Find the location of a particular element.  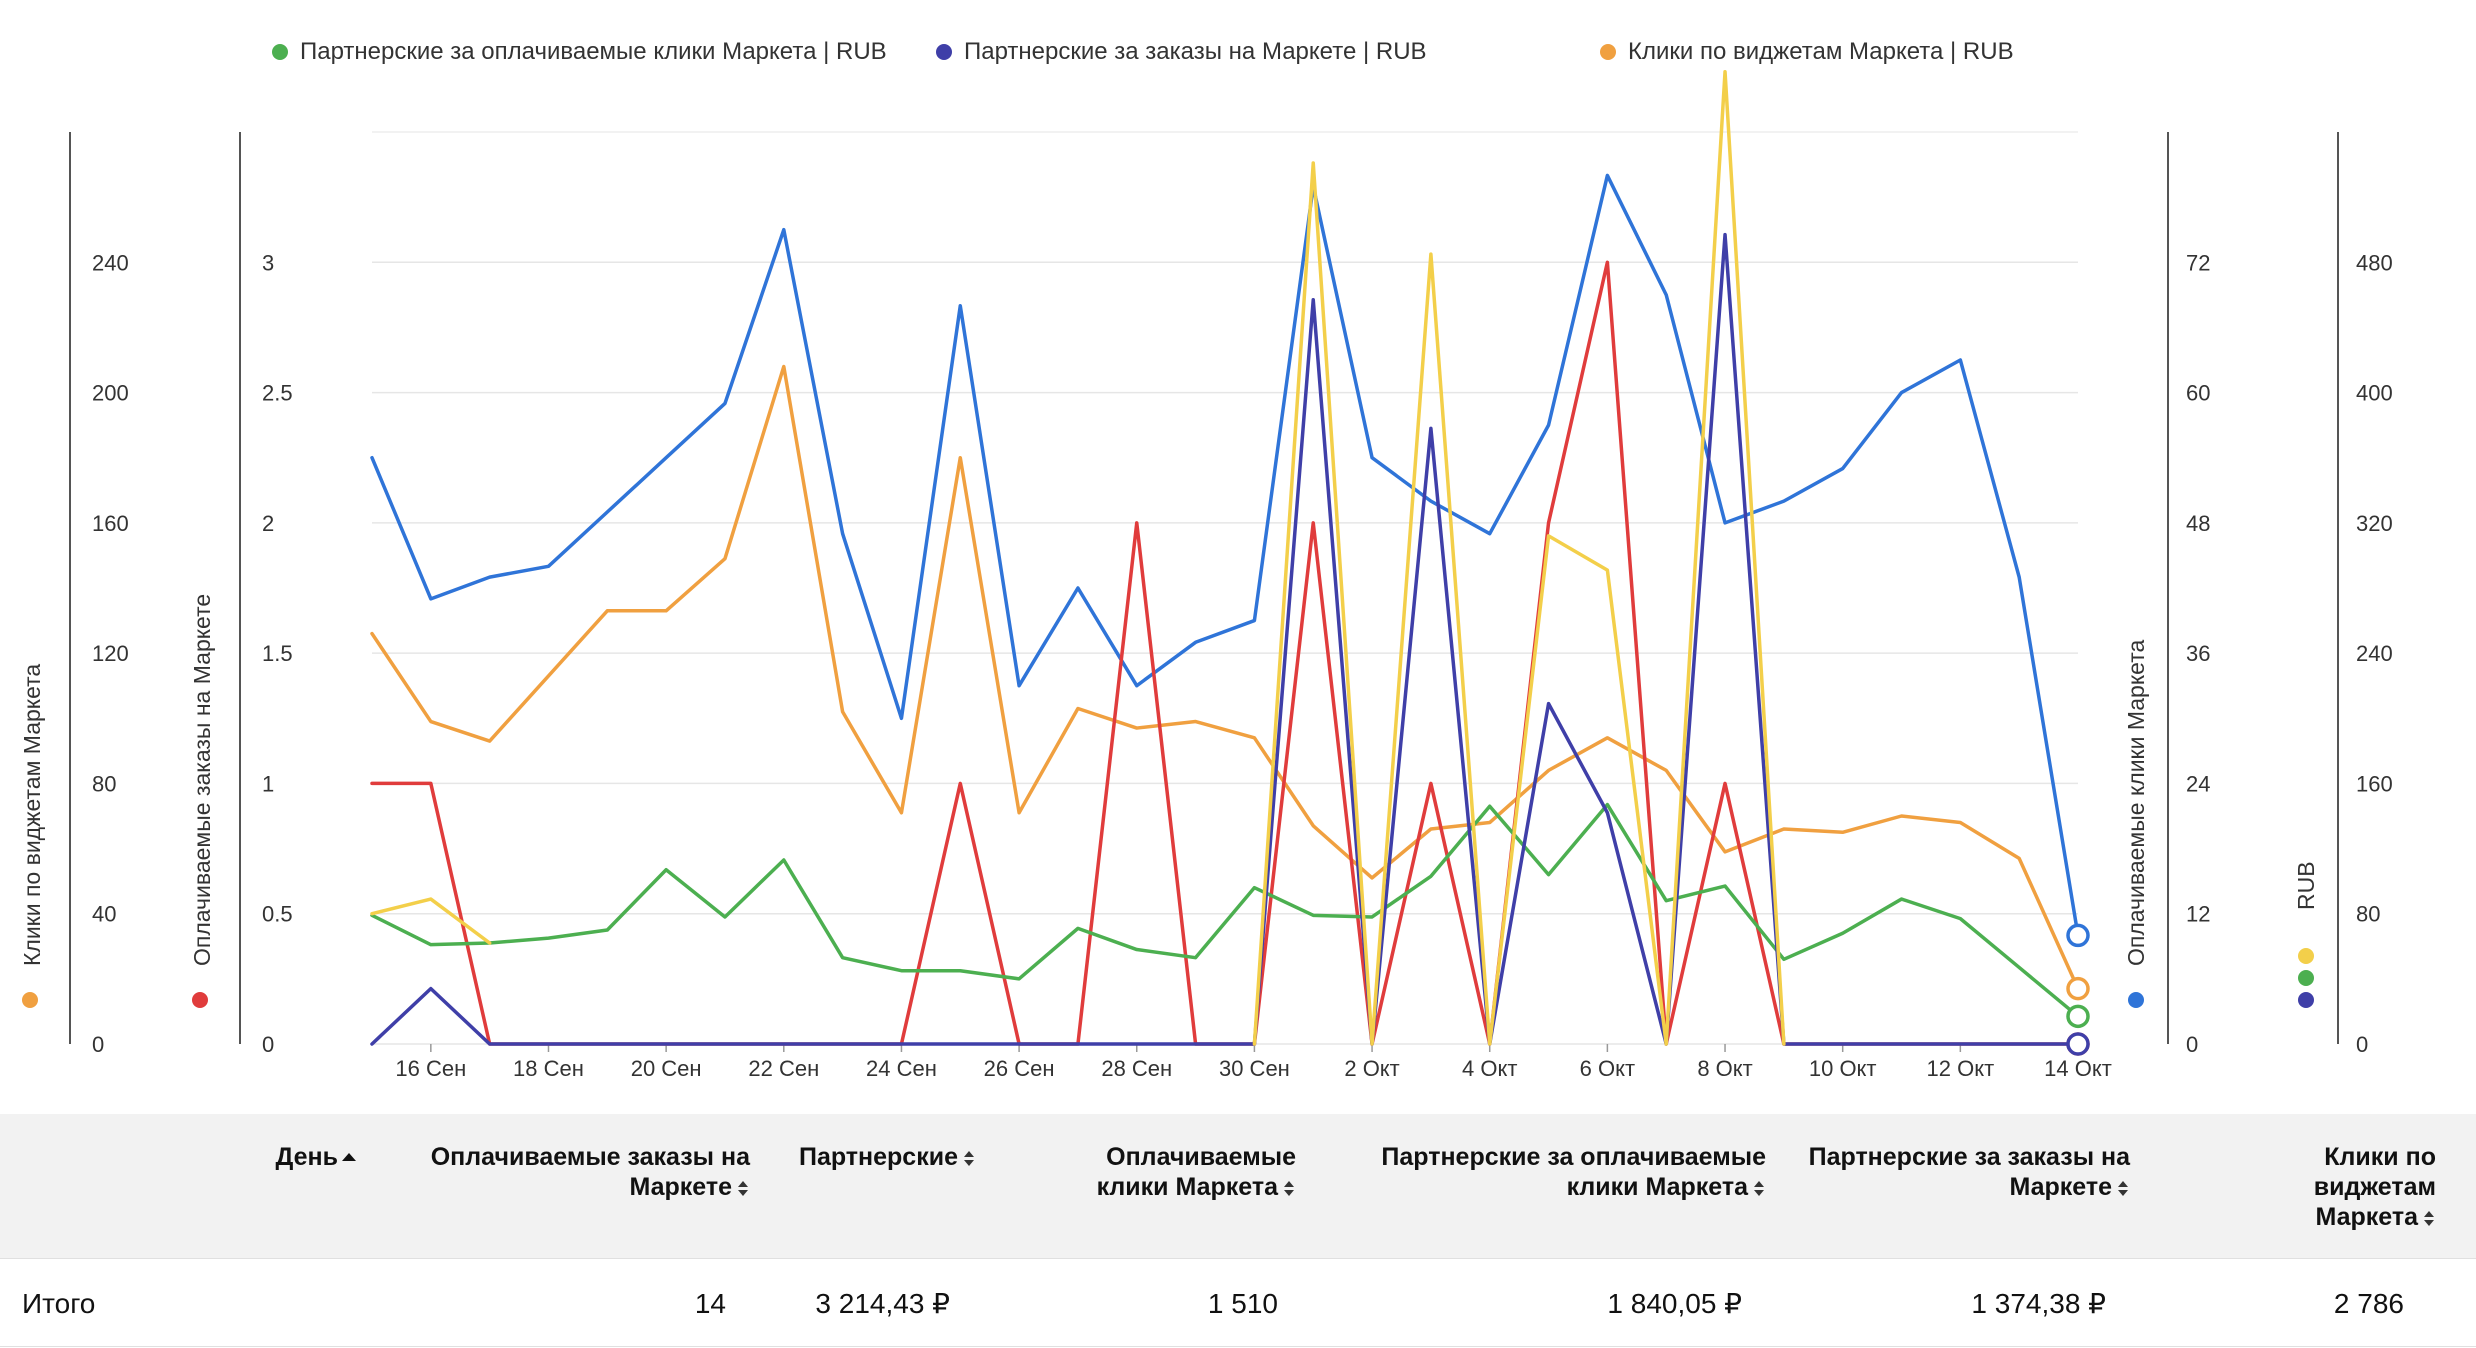

axis-tick-label: 36 is located at coordinates (2198, 653).